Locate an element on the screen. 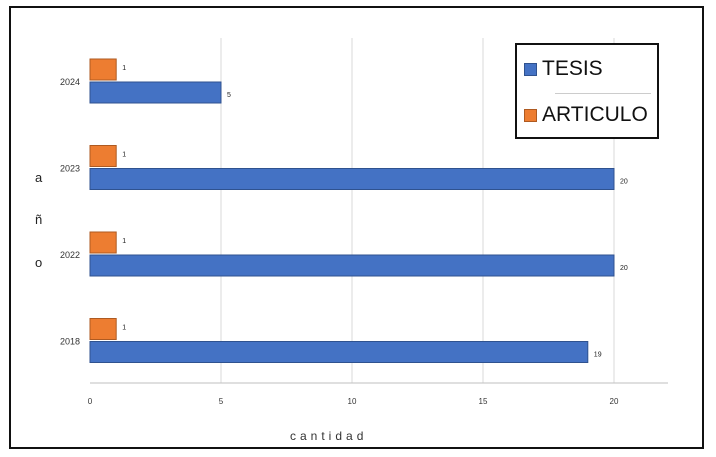  legend-label-tesis: TESIS is located at coordinates (572, 68).